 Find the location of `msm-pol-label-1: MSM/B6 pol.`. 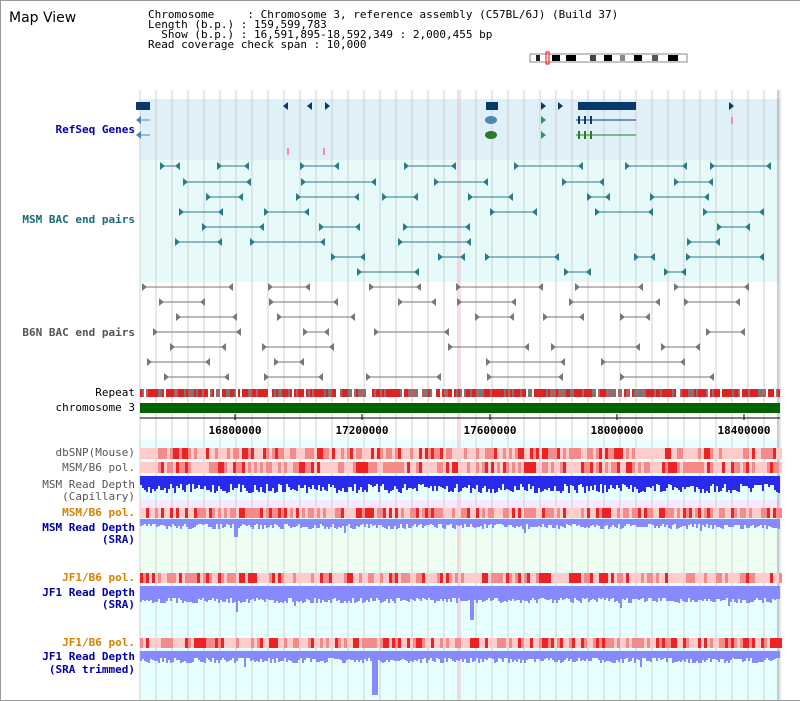

msm-pol-label-1: MSM/B6 pol. is located at coordinates (98, 467).